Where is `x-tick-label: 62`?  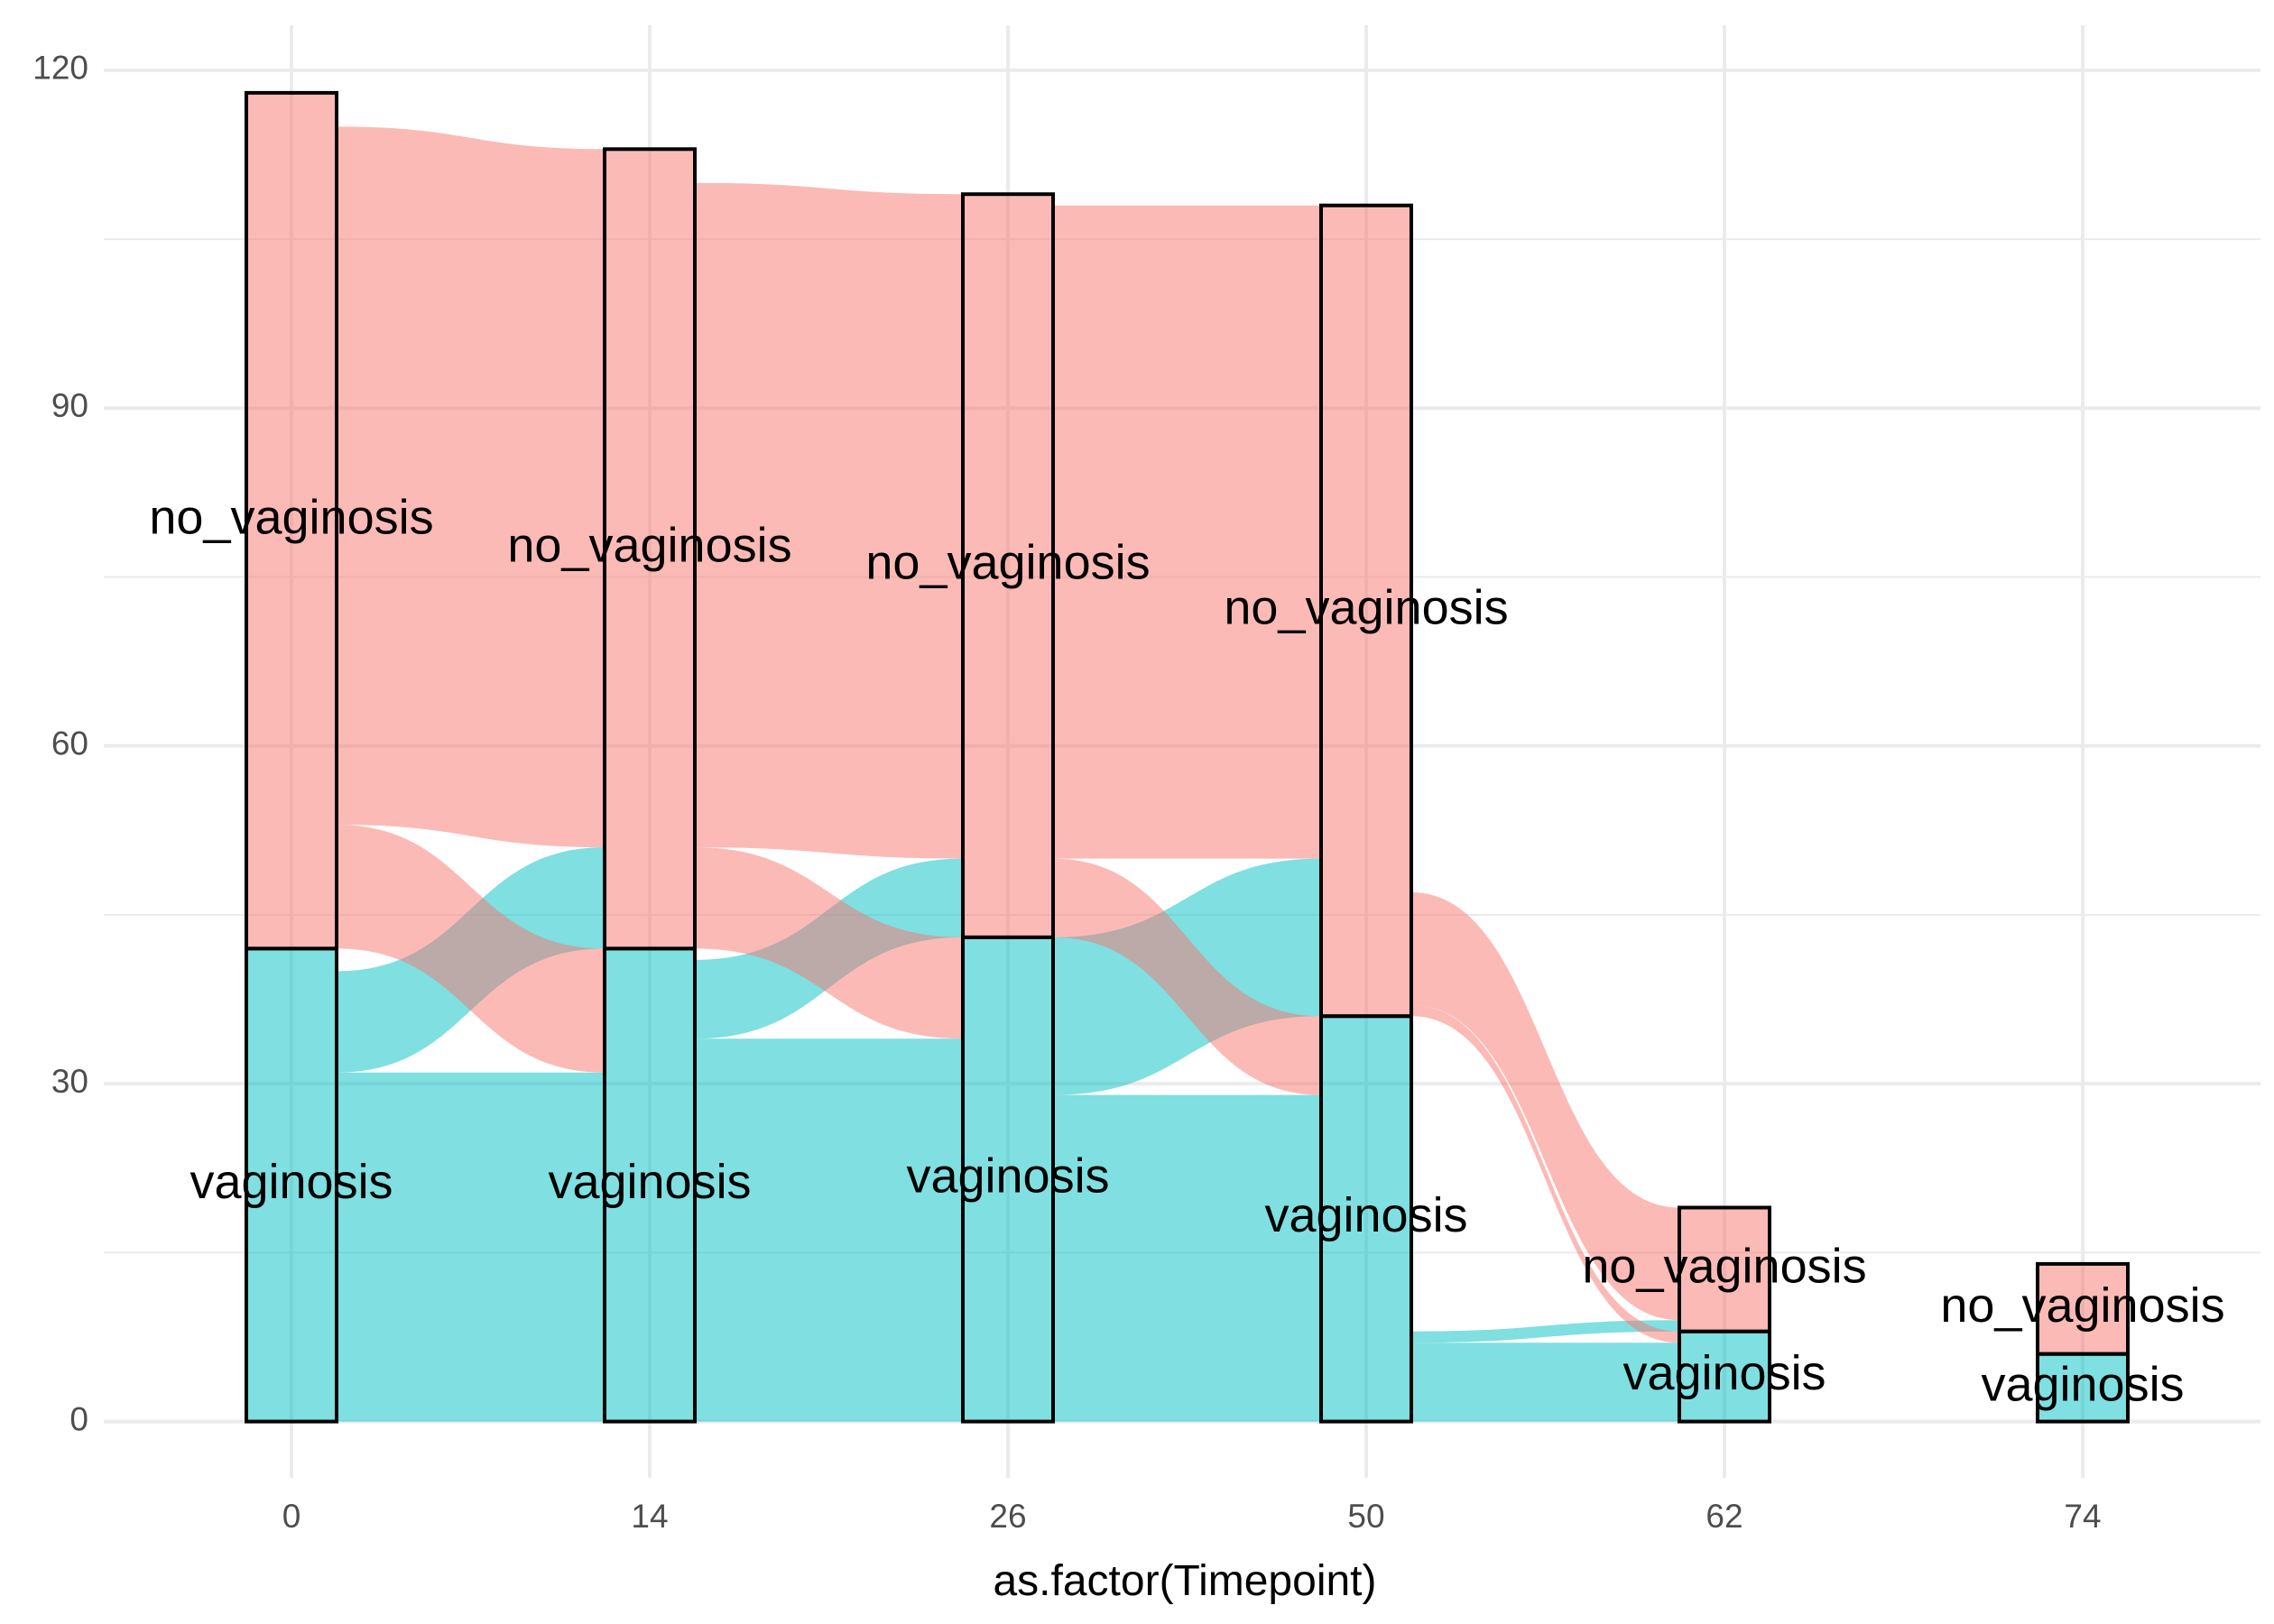 x-tick-label: 62 is located at coordinates (1724, 1517).